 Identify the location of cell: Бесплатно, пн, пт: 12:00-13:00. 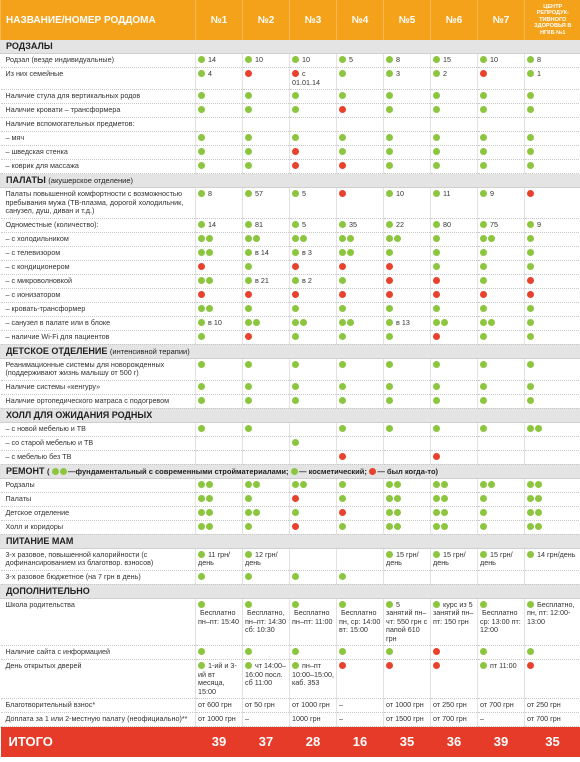
(552, 622).